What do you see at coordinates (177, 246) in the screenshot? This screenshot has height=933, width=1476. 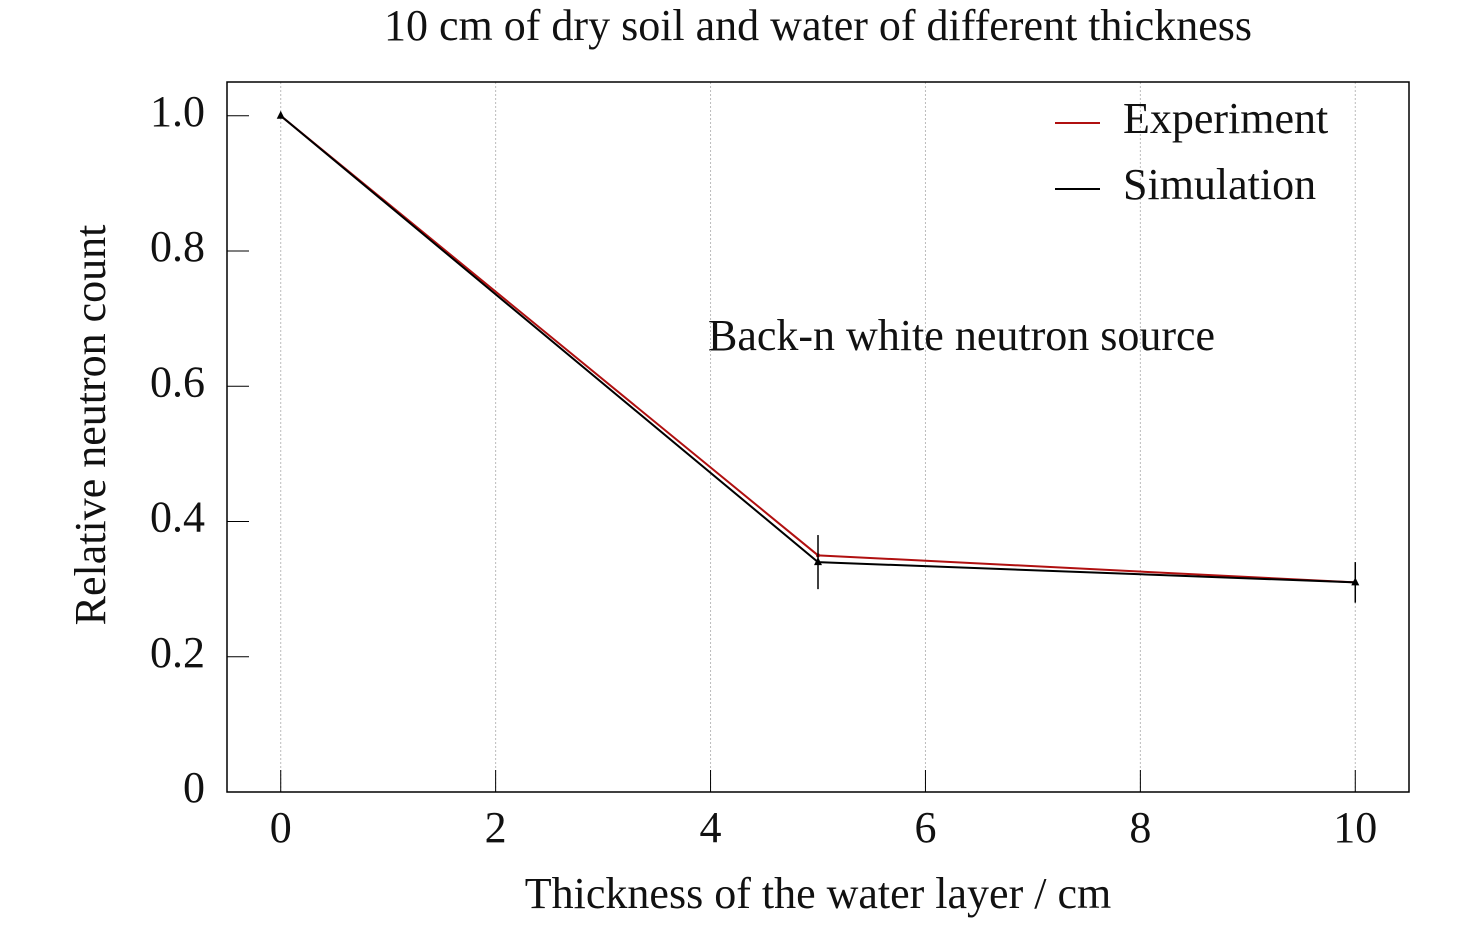 I see `y-tick-label: 0.8` at bounding box center [177, 246].